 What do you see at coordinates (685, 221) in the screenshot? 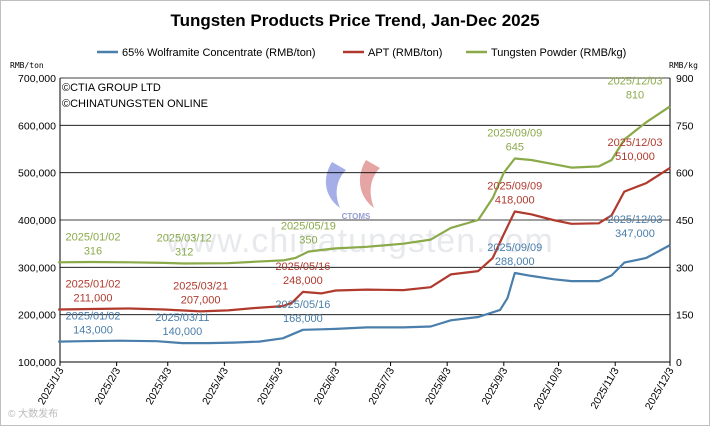
I see `y-right-tick-label: 450` at bounding box center [685, 221].